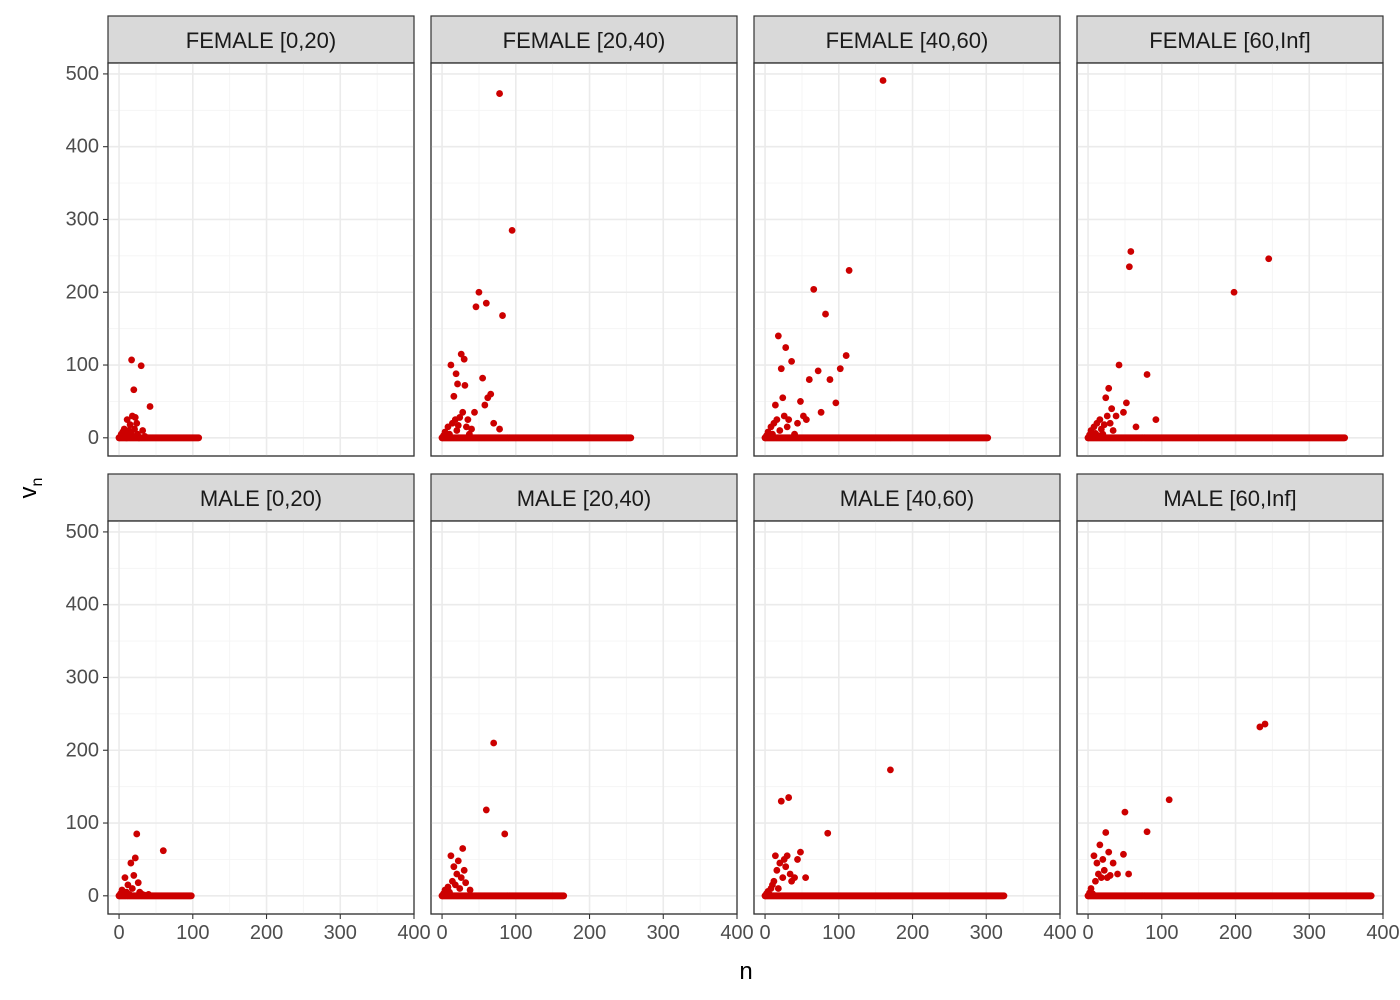 The image size is (1400, 1000). What do you see at coordinates (82, 605) in the screenshot?
I see `y-tick-label: 400` at bounding box center [82, 605].